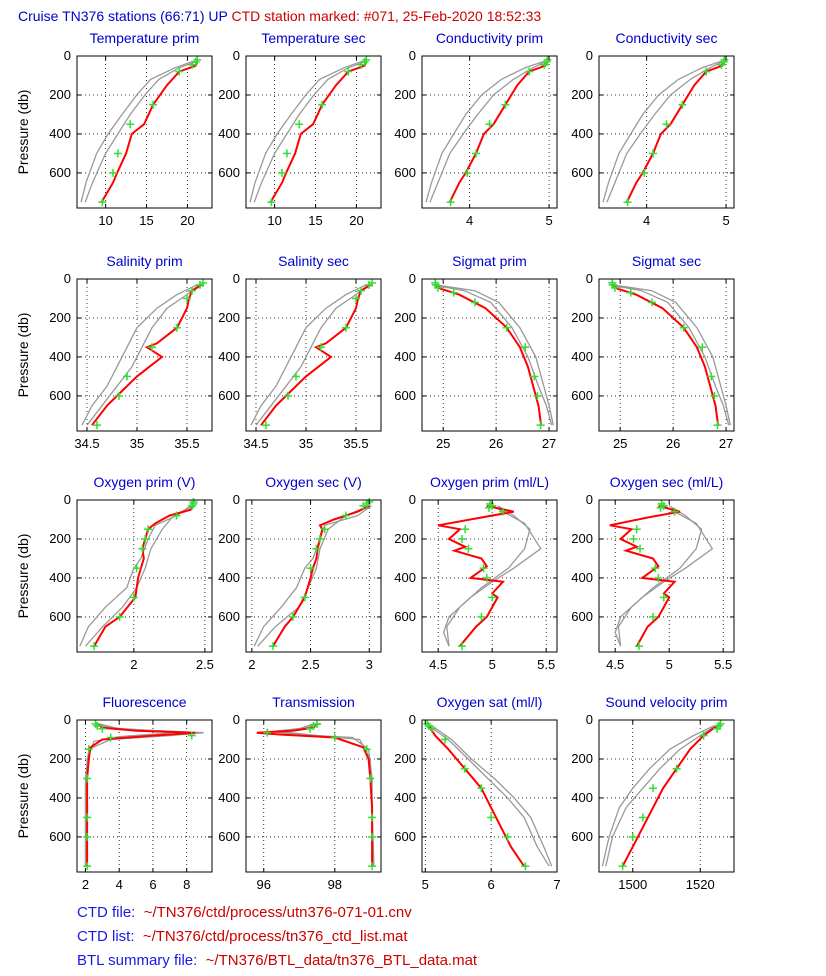 Image resolution: width=826 pixels, height=976 pixels. Describe the element at coordinates (313, 38) in the screenshot. I see `panel-title: Temperature sec` at that location.